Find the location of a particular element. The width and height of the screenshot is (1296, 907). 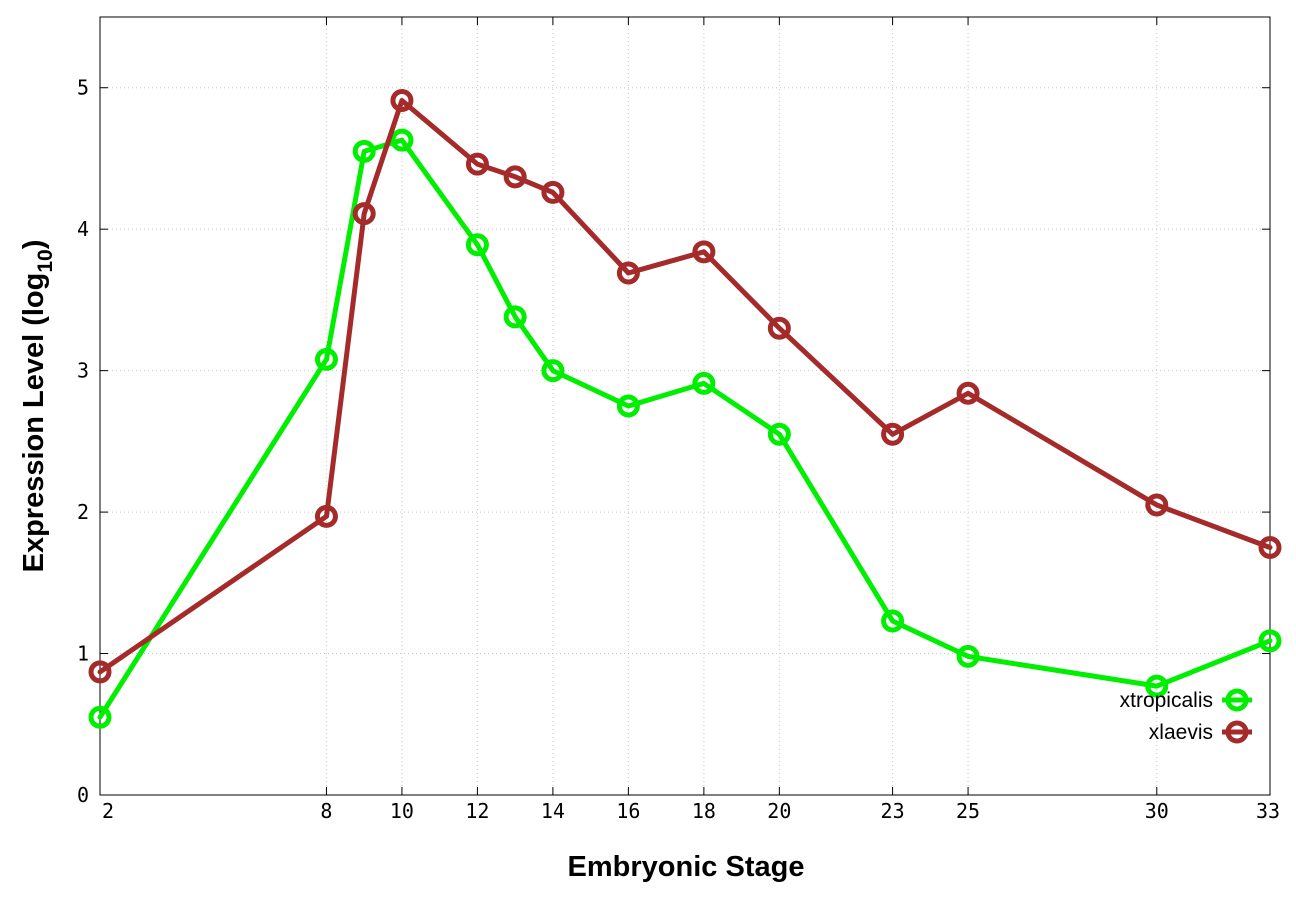

x-tick-label: 25 is located at coordinates (968, 811).